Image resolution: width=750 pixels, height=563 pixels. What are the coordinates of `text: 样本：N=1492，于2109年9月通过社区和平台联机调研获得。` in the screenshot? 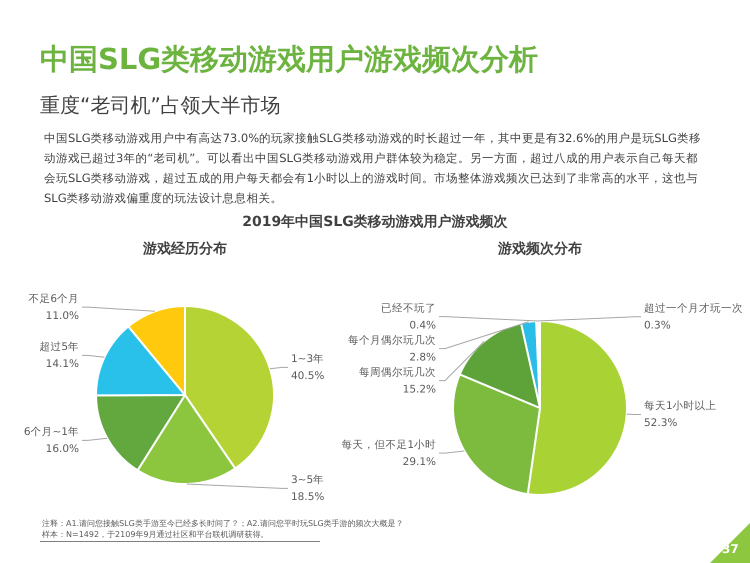 It's located at (155, 534).